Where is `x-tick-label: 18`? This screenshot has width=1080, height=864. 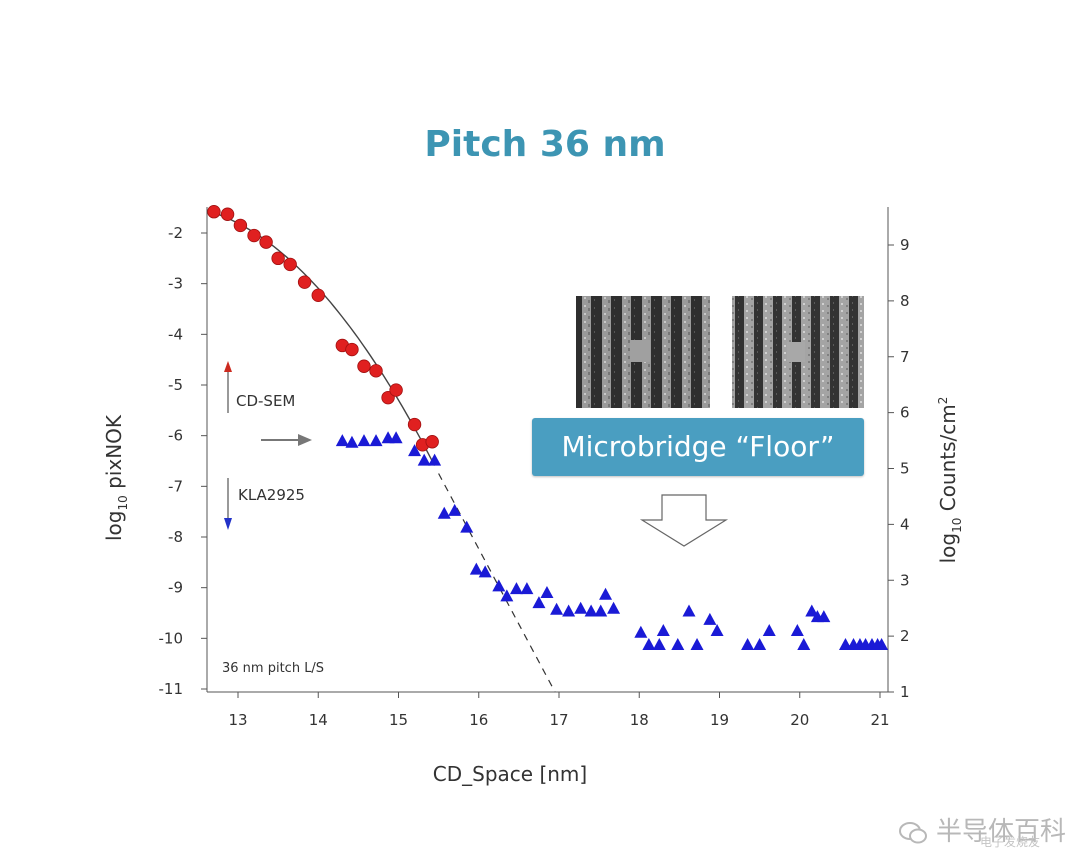
x-tick-label: 18 is located at coordinates (639, 720).